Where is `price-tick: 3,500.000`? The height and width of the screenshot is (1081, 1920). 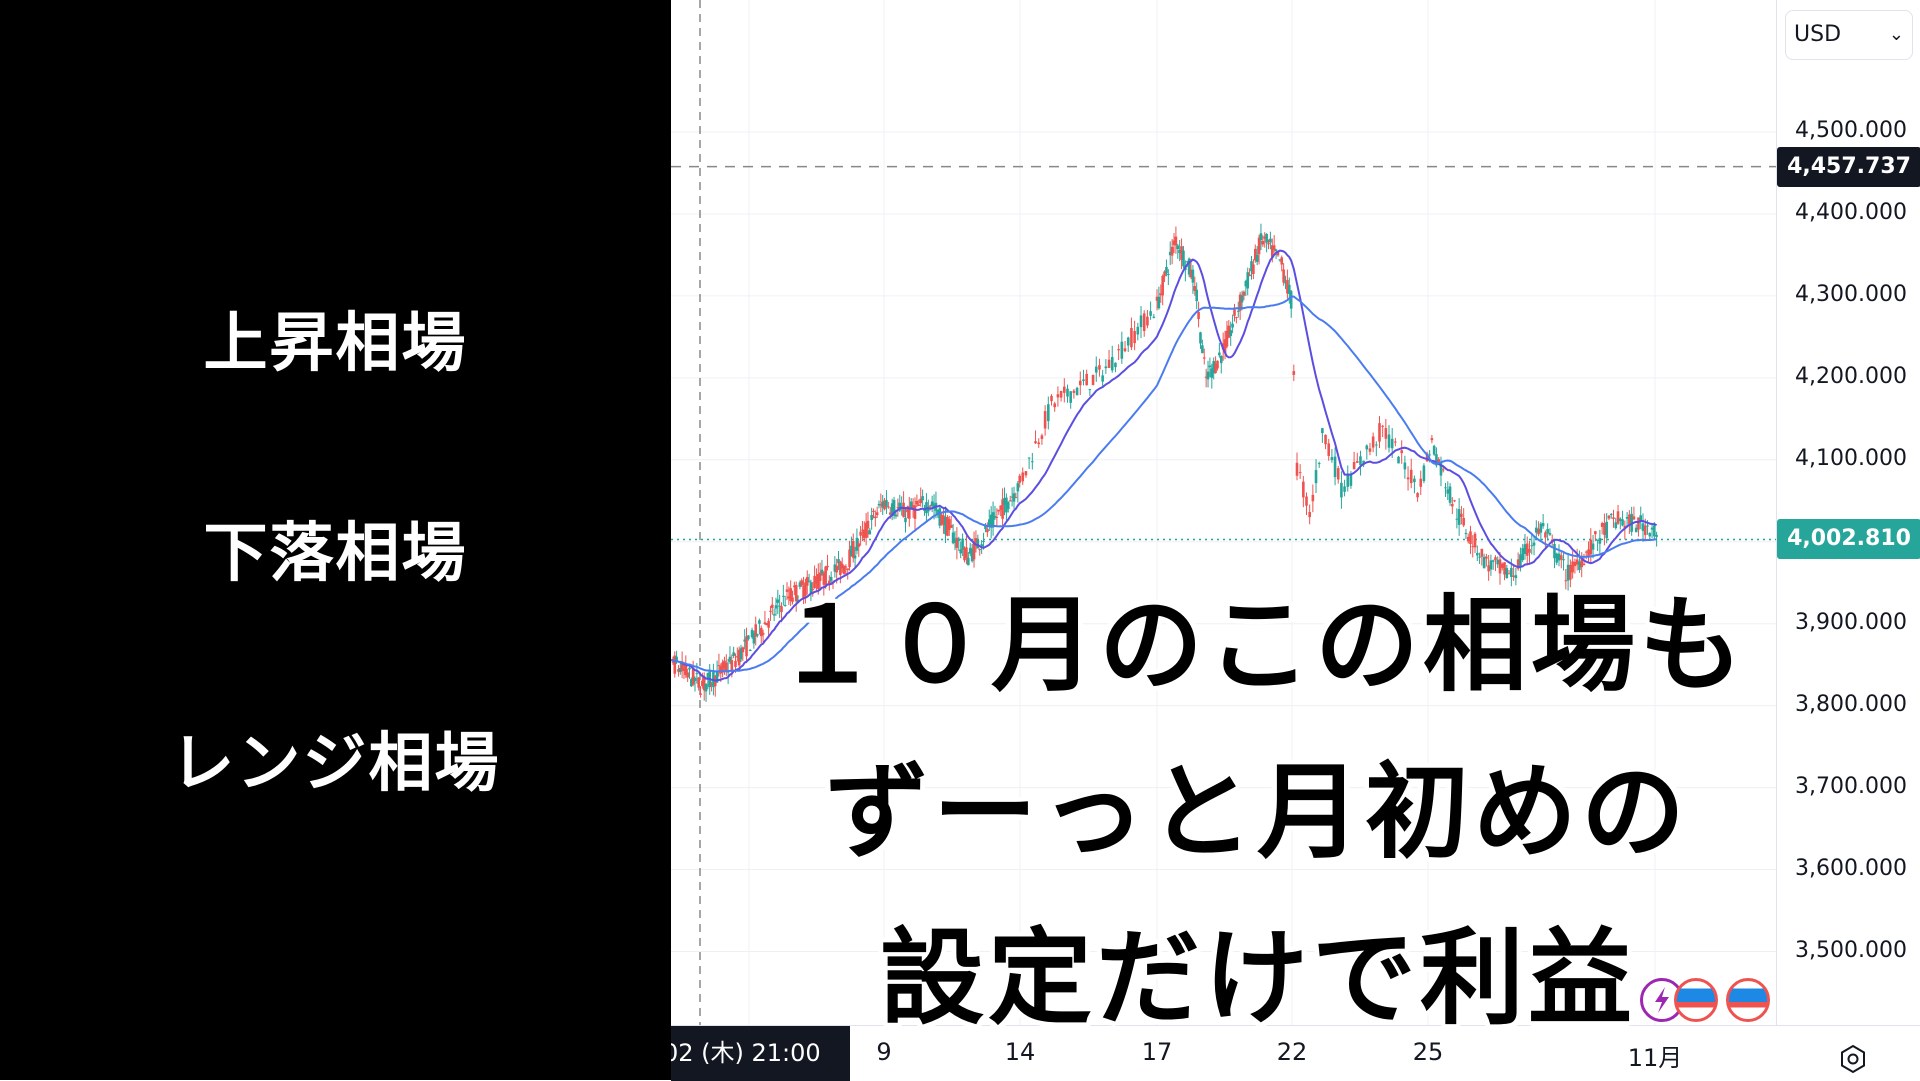
price-tick: 3,500.000 is located at coordinates (1851, 950).